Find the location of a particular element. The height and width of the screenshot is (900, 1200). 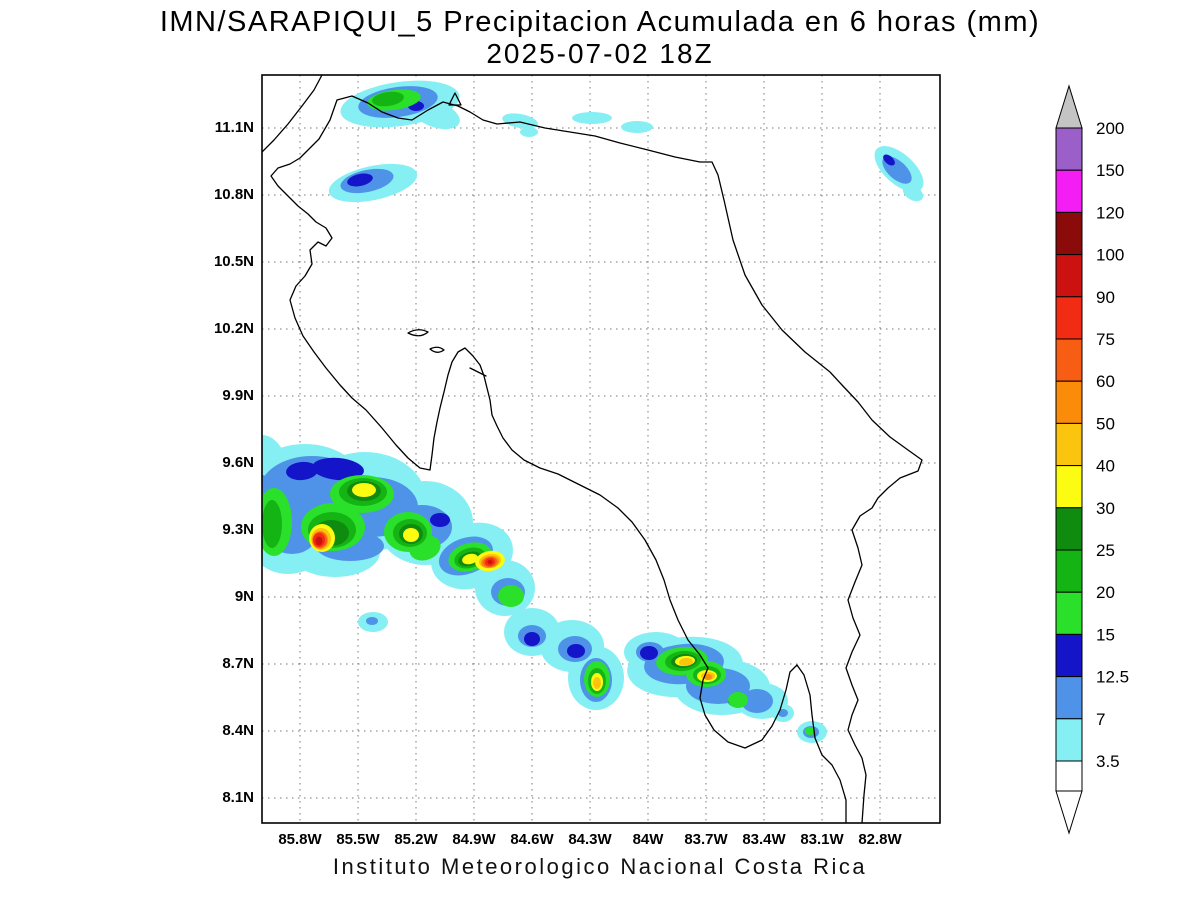

colorbar-level-label: 12.5 is located at coordinates (1112, 677).